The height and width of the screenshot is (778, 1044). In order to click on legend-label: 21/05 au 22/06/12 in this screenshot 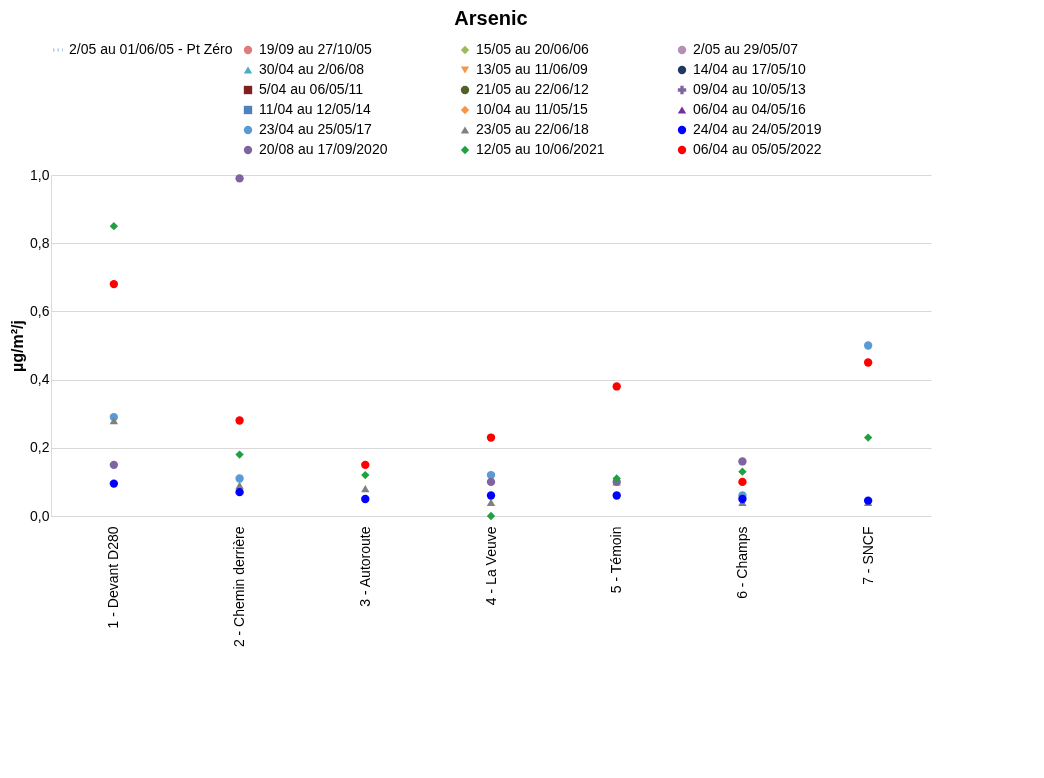, I will do `click(533, 89)`.